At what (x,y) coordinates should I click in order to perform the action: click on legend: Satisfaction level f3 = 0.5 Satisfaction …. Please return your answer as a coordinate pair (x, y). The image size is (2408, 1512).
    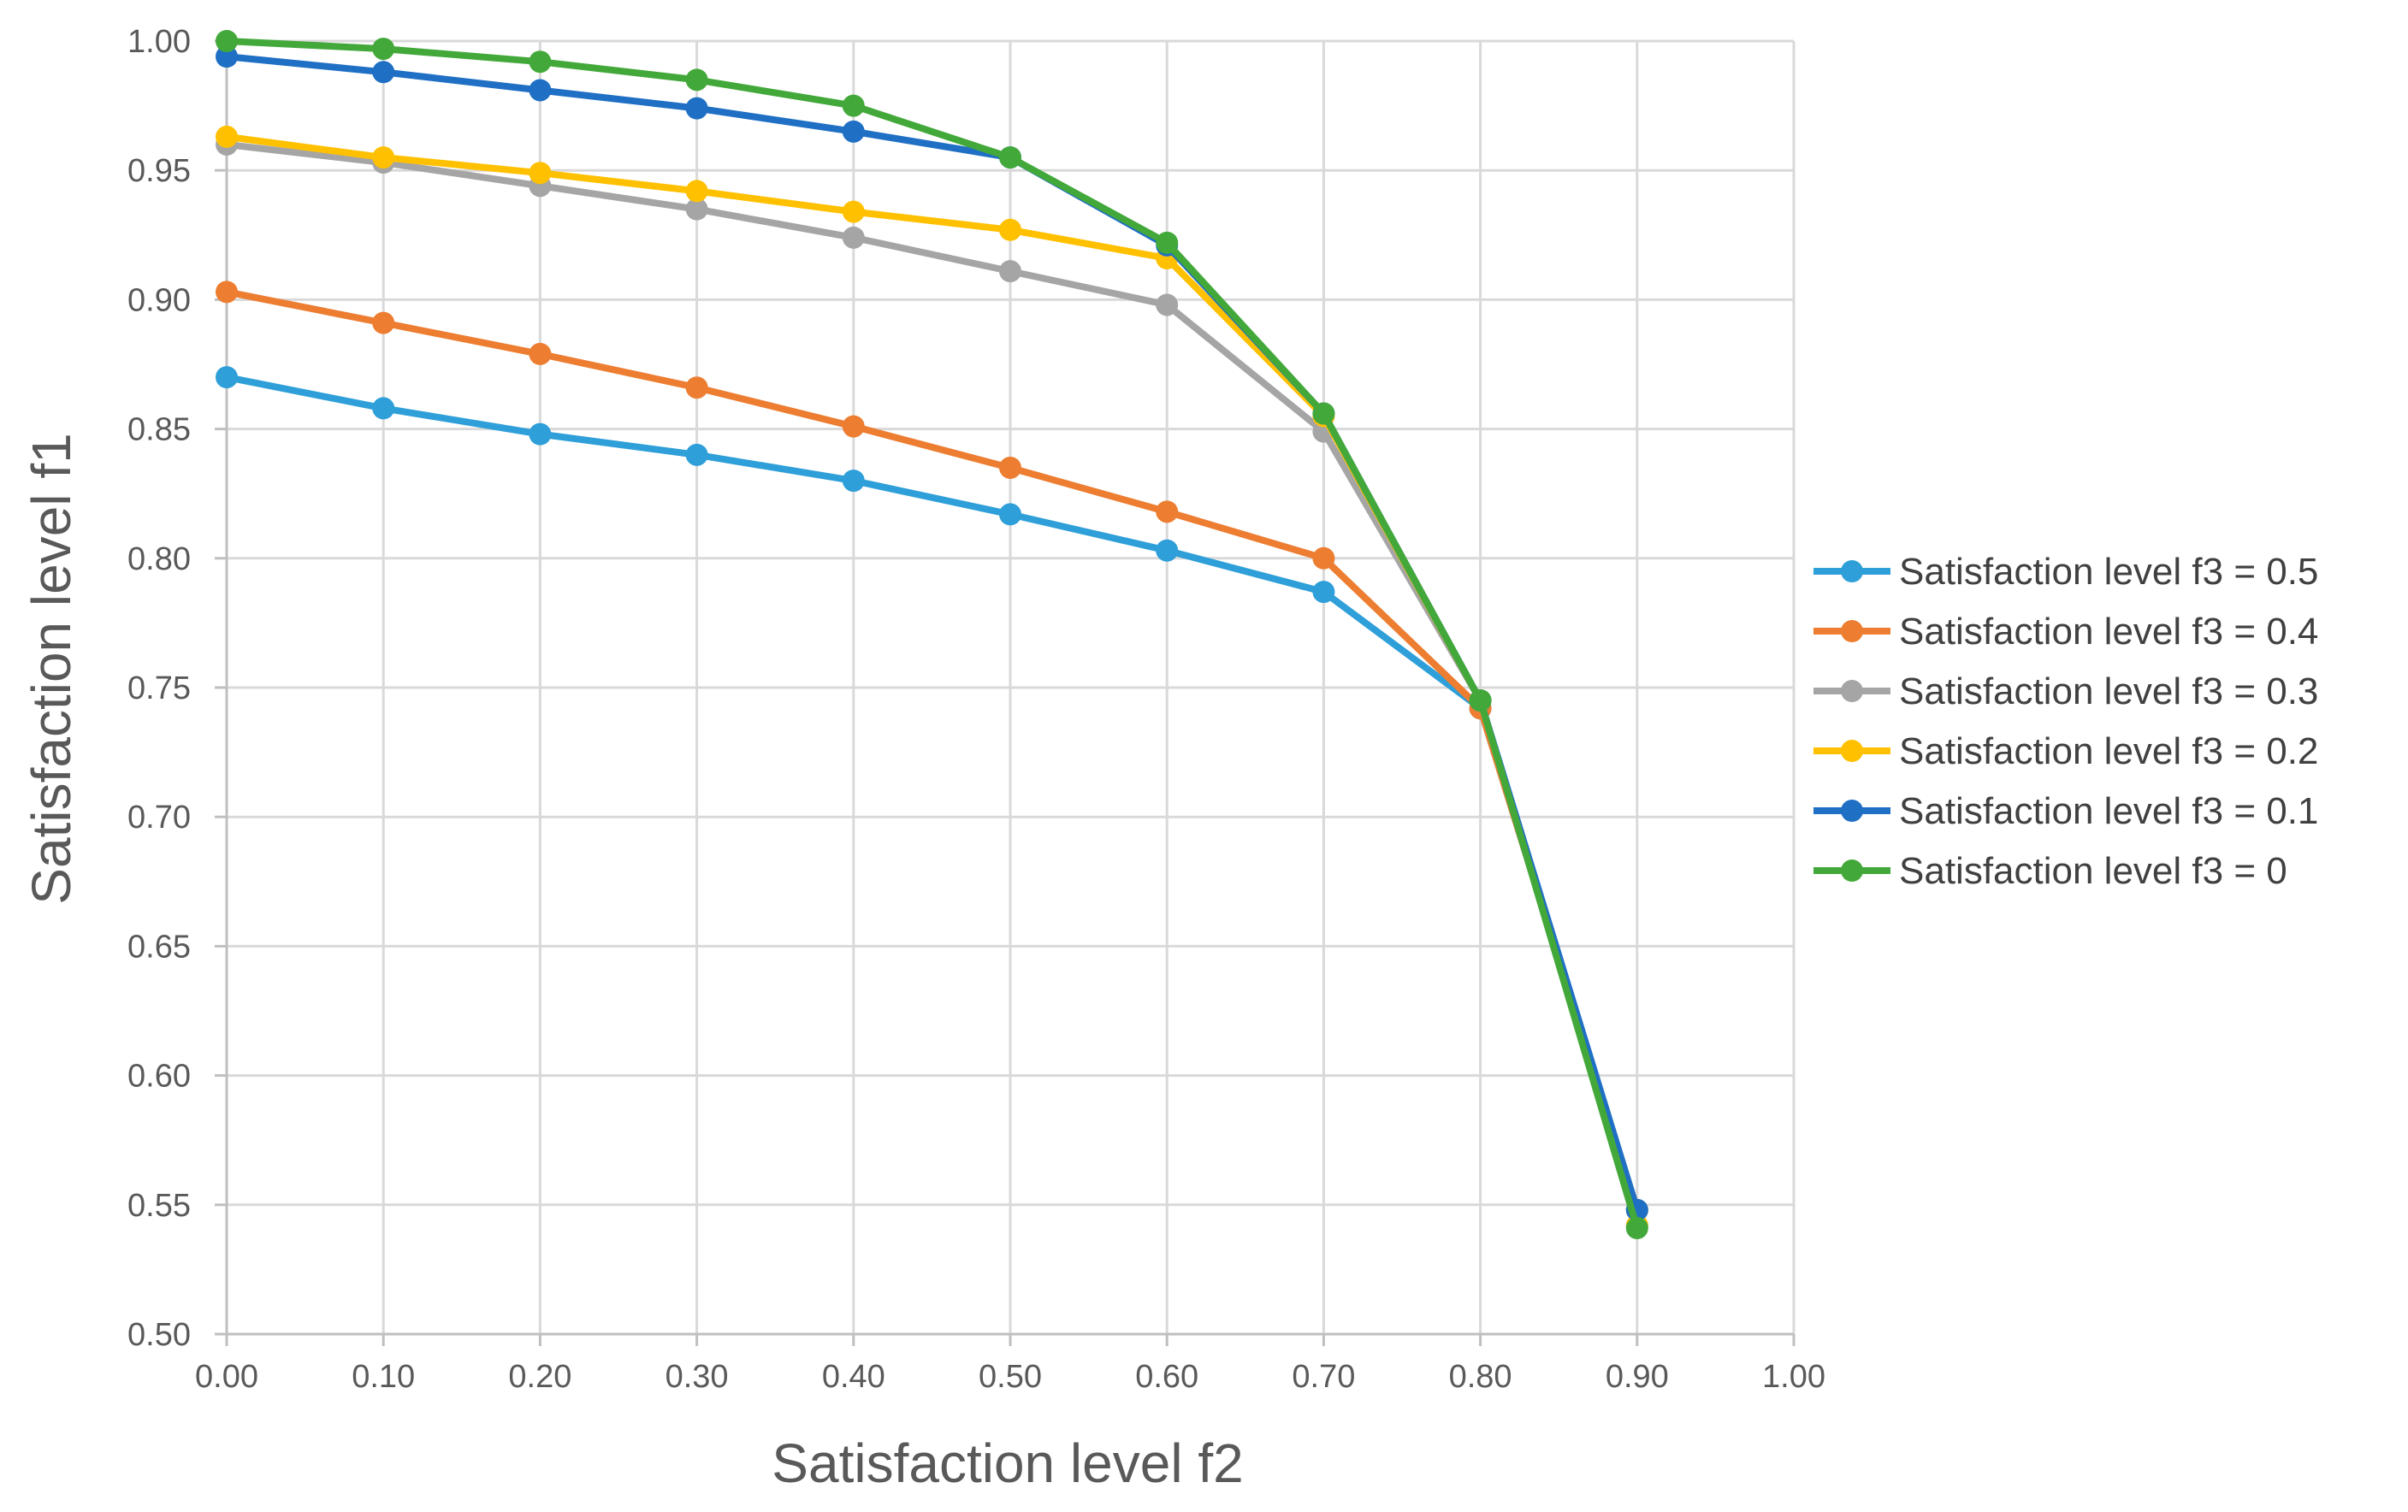
    Looking at the image, I should click on (2065, 721).